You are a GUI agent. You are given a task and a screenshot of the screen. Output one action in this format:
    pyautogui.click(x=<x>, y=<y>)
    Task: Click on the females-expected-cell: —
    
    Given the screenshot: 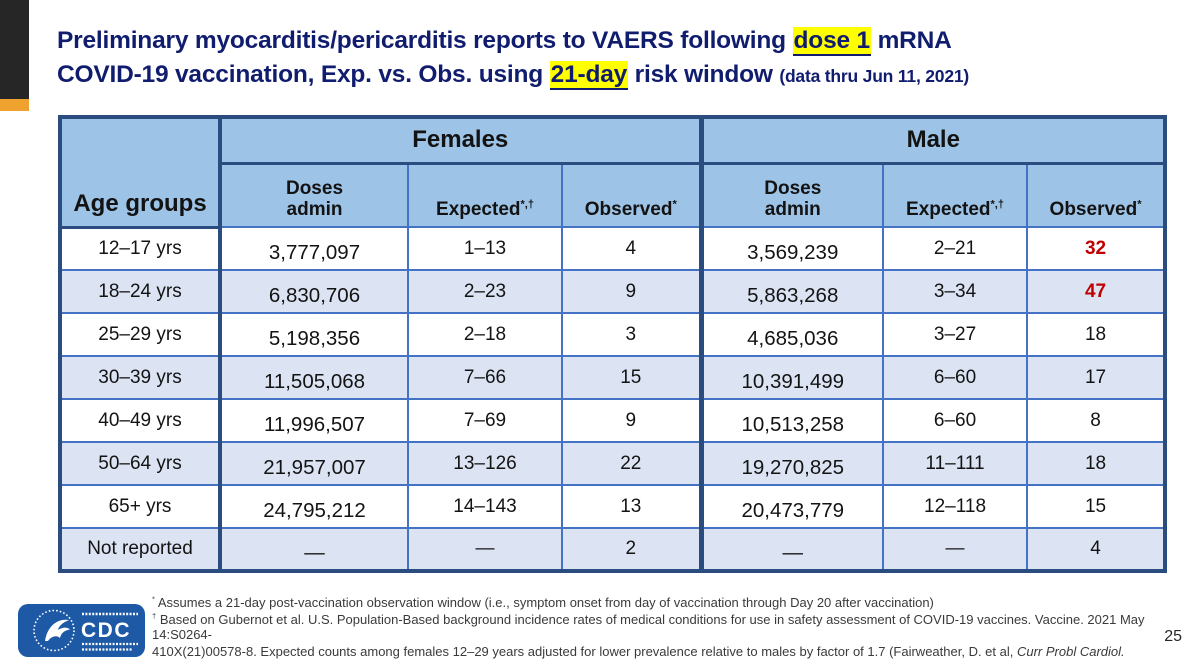 What is the action you would take?
    pyautogui.click(x=485, y=549)
    